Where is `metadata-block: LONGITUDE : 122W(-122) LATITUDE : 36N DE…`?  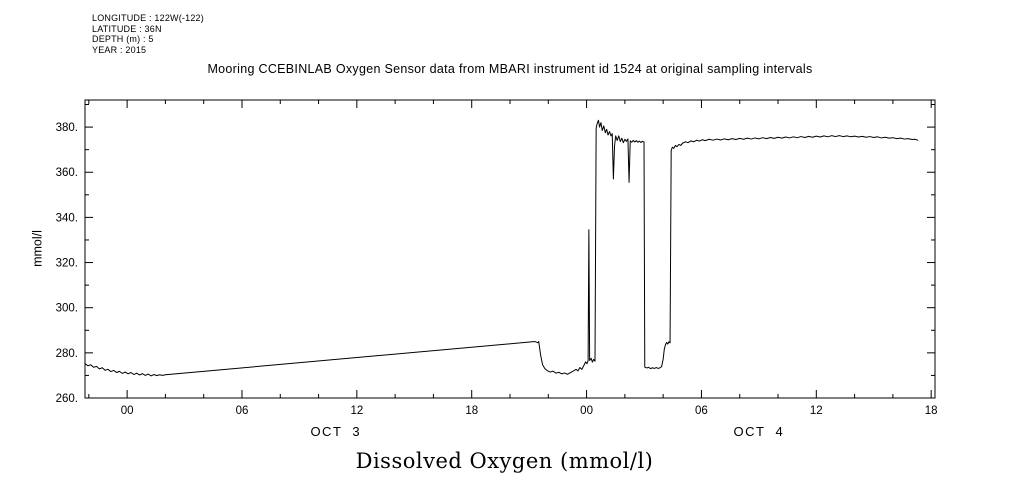
metadata-block: LONGITUDE : 122W(-122) LATITUDE : 36N DE… is located at coordinates (148, 34).